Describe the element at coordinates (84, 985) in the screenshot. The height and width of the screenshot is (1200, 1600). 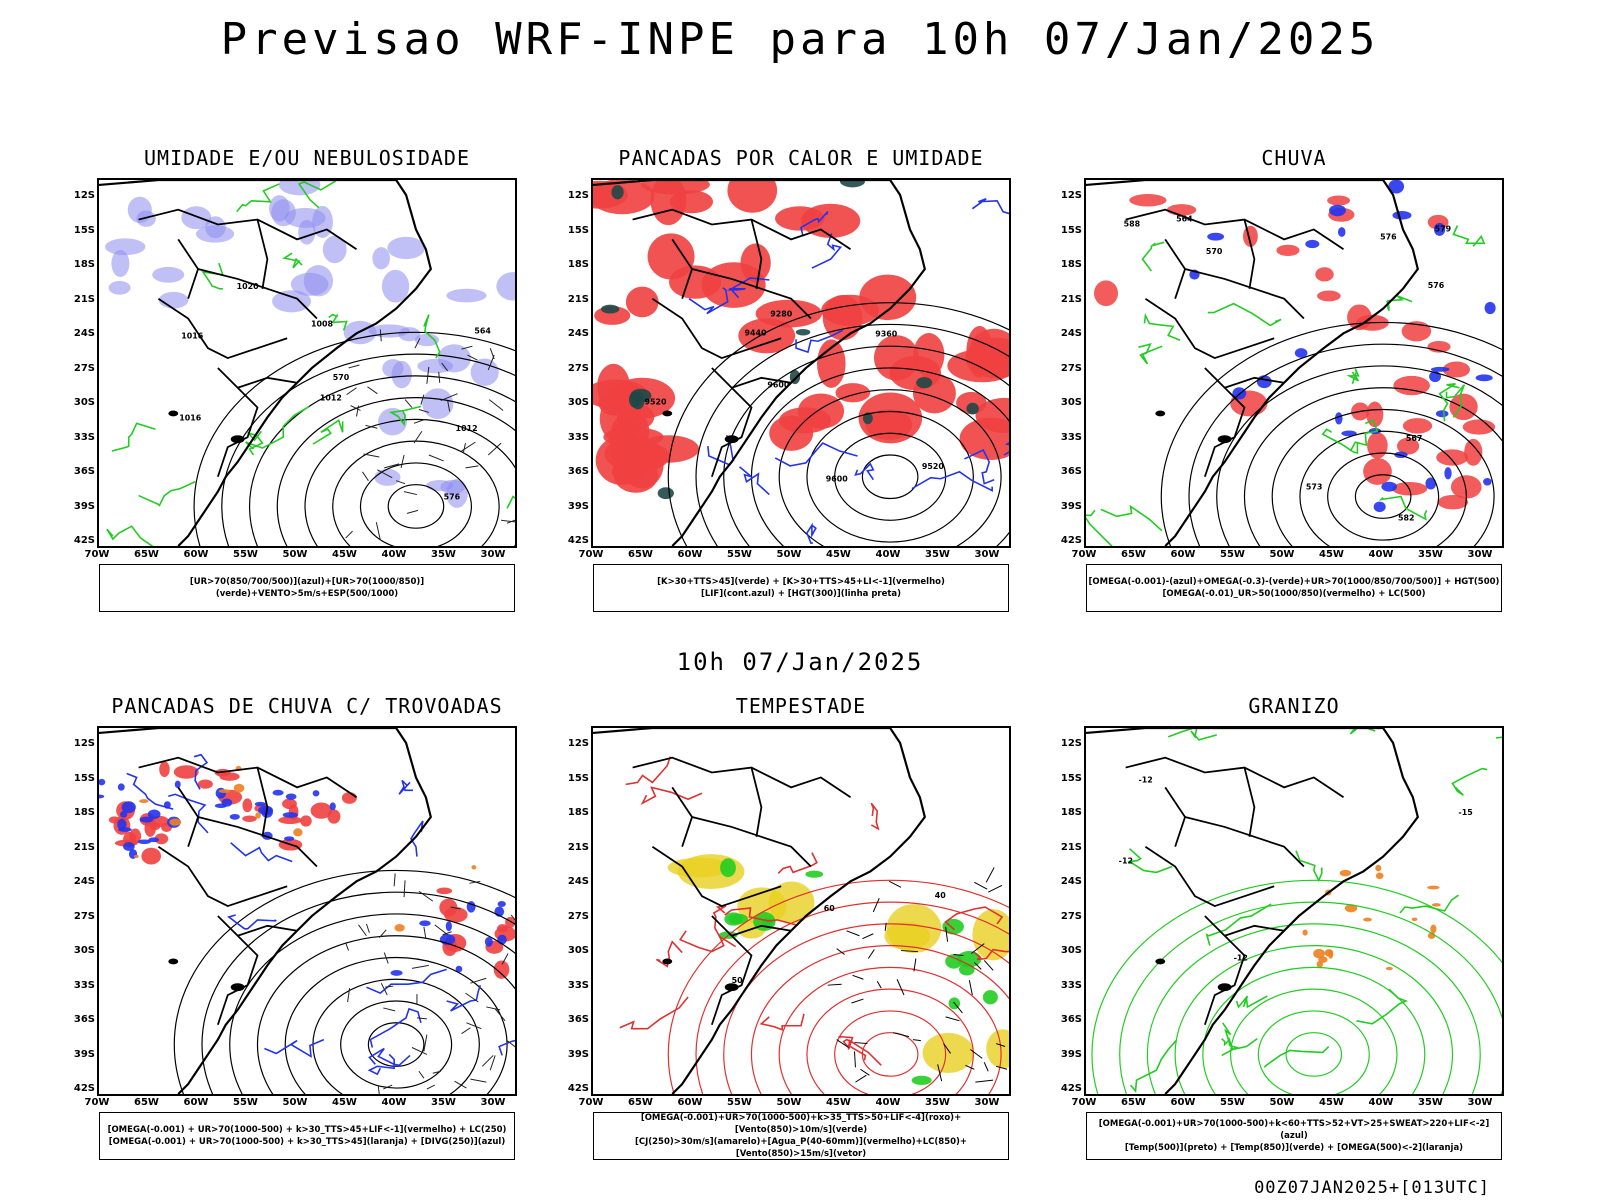
I see `latitude-label: 33S` at that location.